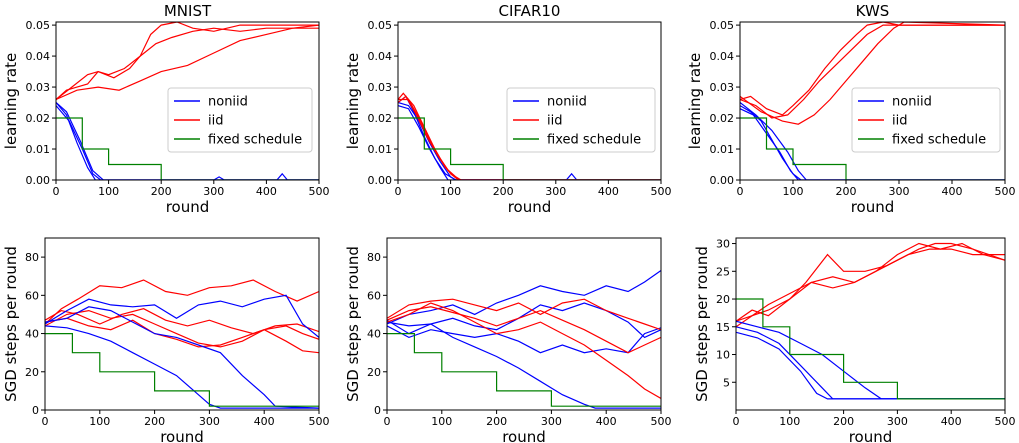 The image size is (1019, 443). What do you see at coordinates (32, 295) in the screenshot?
I see `y-tick-label: 60` at bounding box center [32, 295].